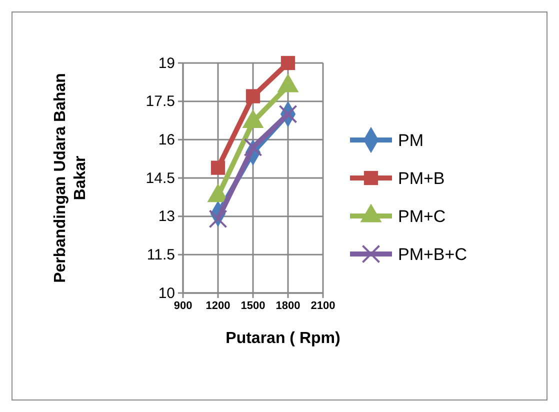  I want to click on x-tick-label: 1800, so click(288, 306).